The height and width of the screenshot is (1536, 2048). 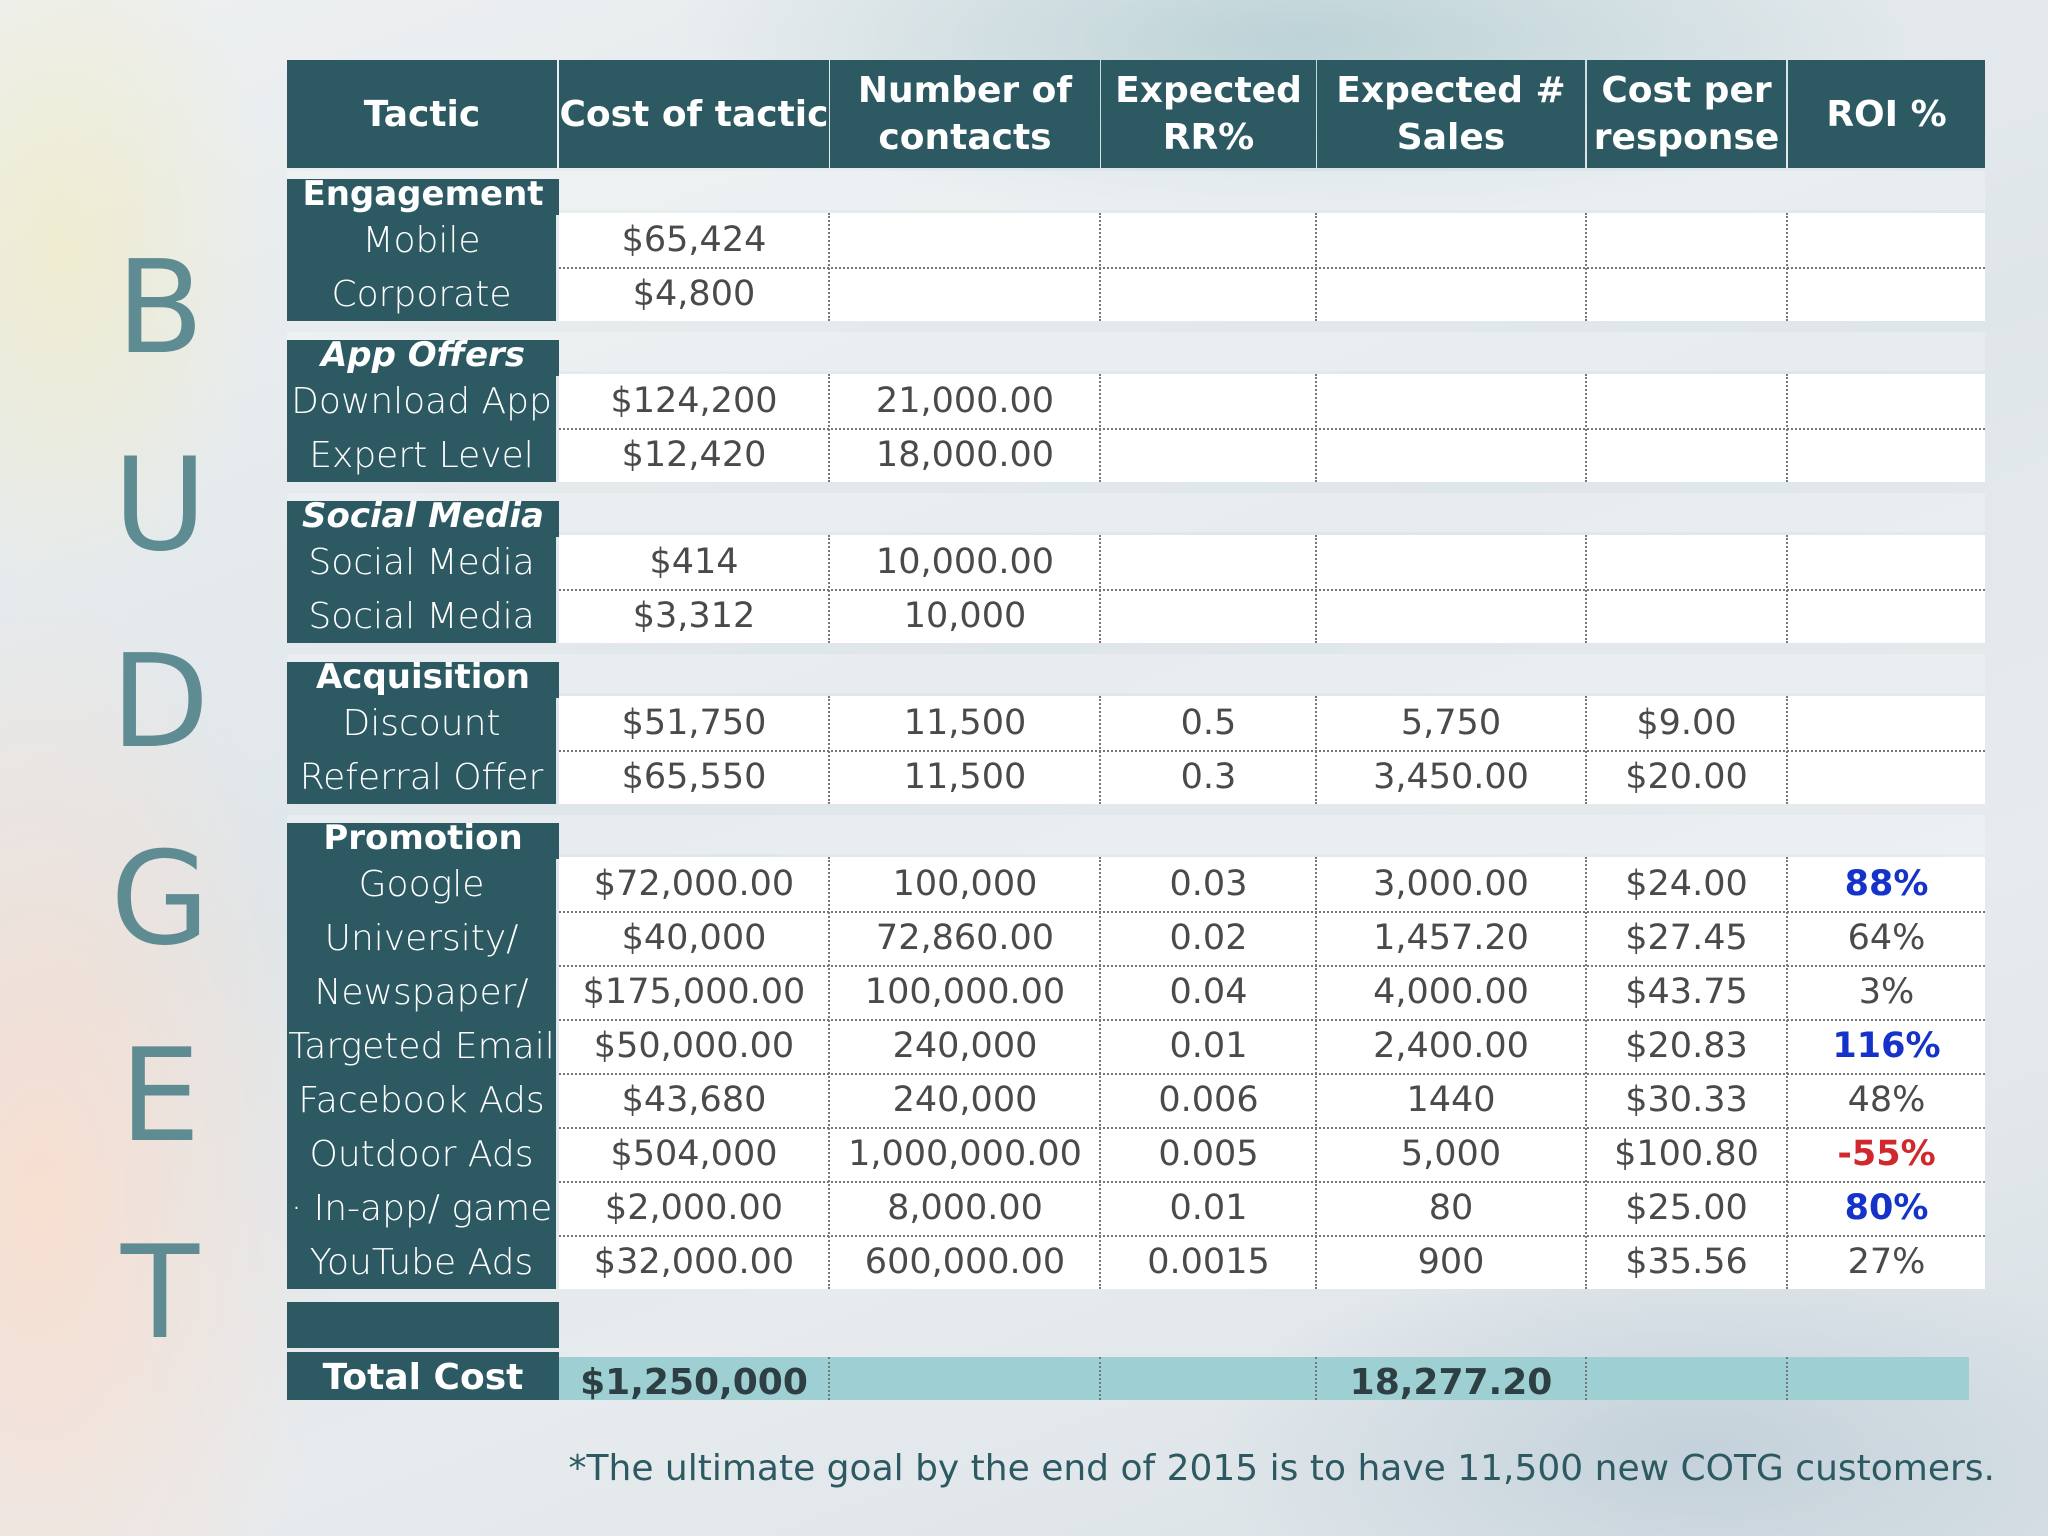 What do you see at coordinates (1208, 884) in the screenshot?
I see `rr-cell: 0.03` at bounding box center [1208, 884].